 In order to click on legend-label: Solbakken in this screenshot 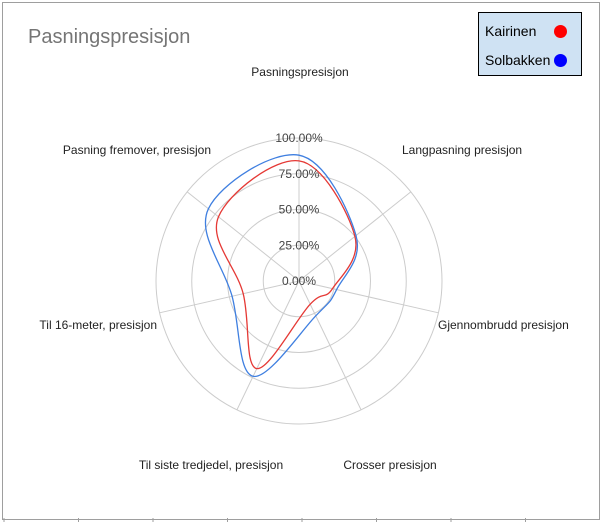, I will do `click(518, 60)`.